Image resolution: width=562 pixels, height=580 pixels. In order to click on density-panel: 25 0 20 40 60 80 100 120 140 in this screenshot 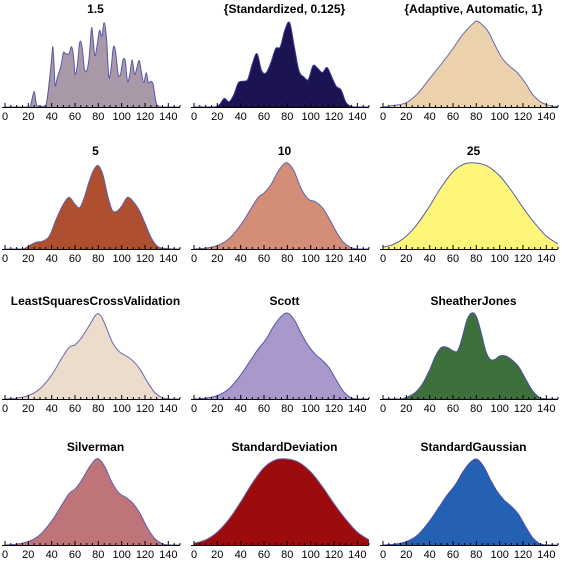, I will do `click(471, 213)`.